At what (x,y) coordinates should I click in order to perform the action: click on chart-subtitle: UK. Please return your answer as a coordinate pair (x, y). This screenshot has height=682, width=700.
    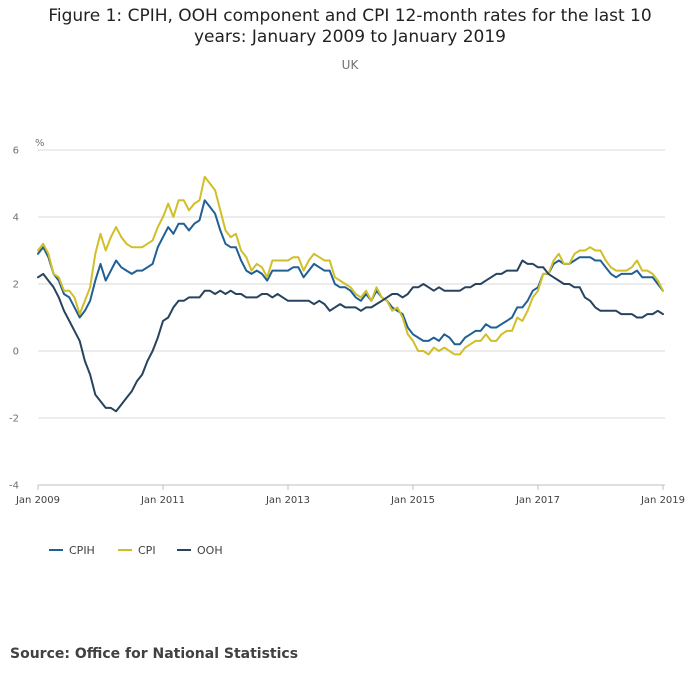
    Looking at the image, I should click on (350, 65).